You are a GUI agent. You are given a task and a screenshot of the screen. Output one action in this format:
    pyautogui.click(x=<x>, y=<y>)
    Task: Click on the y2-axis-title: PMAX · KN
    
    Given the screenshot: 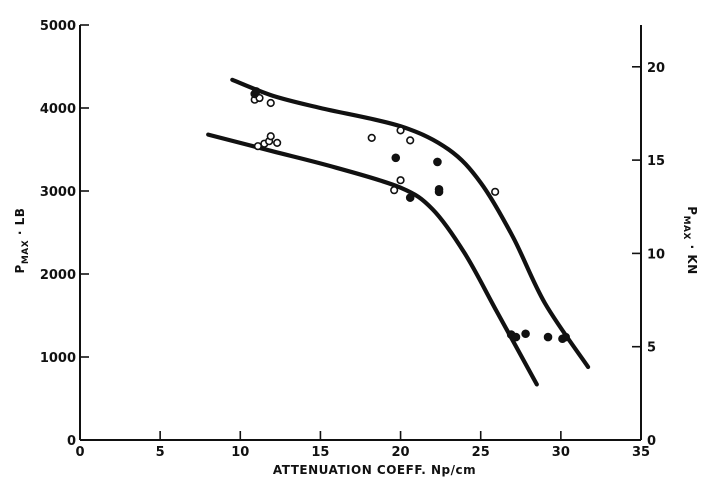 What is the action you would take?
    pyautogui.click(x=690, y=240)
    